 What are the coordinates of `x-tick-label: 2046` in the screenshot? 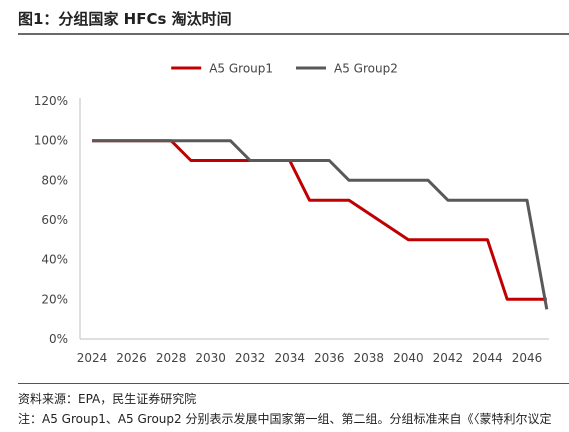 It's located at (527, 358).